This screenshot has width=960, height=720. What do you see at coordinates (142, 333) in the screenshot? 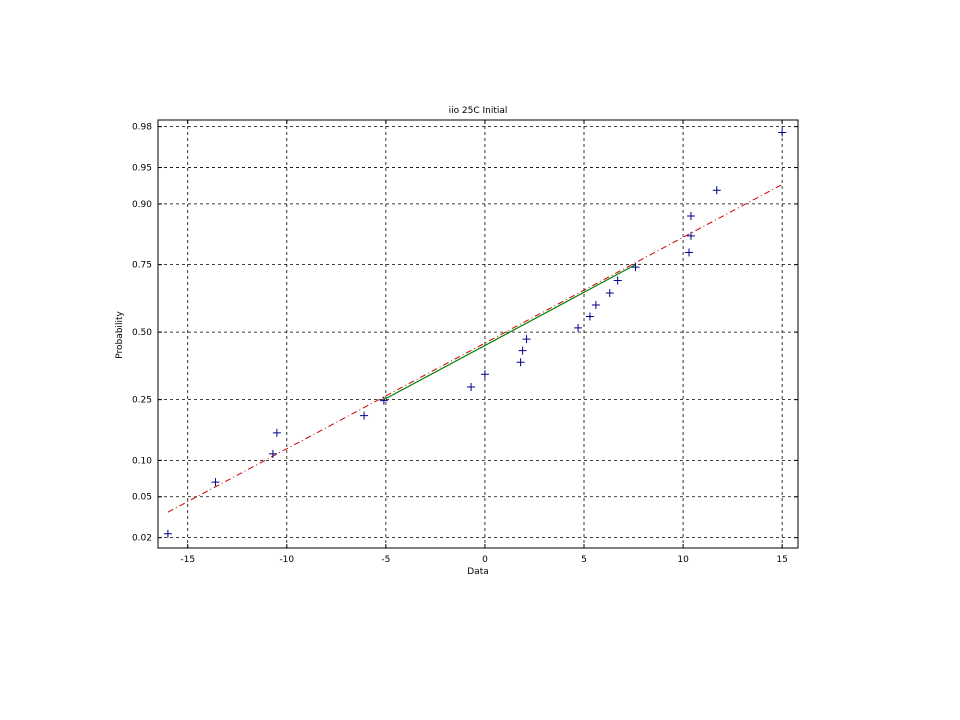
I see `y-tick-label: 0.50` at bounding box center [142, 333].